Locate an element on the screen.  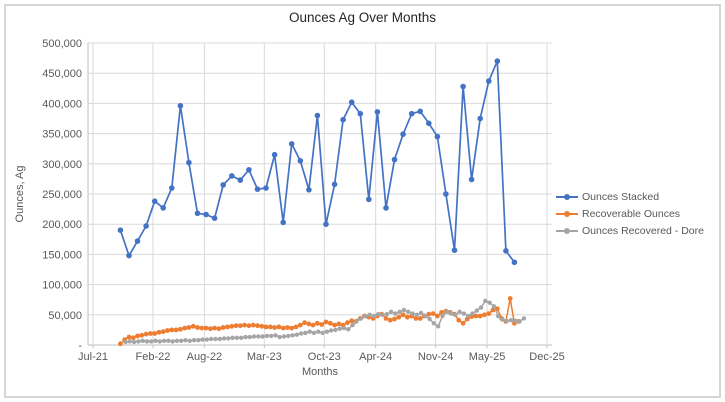
legend-label: Ounces Stacked is located at coordinates (621, 196).